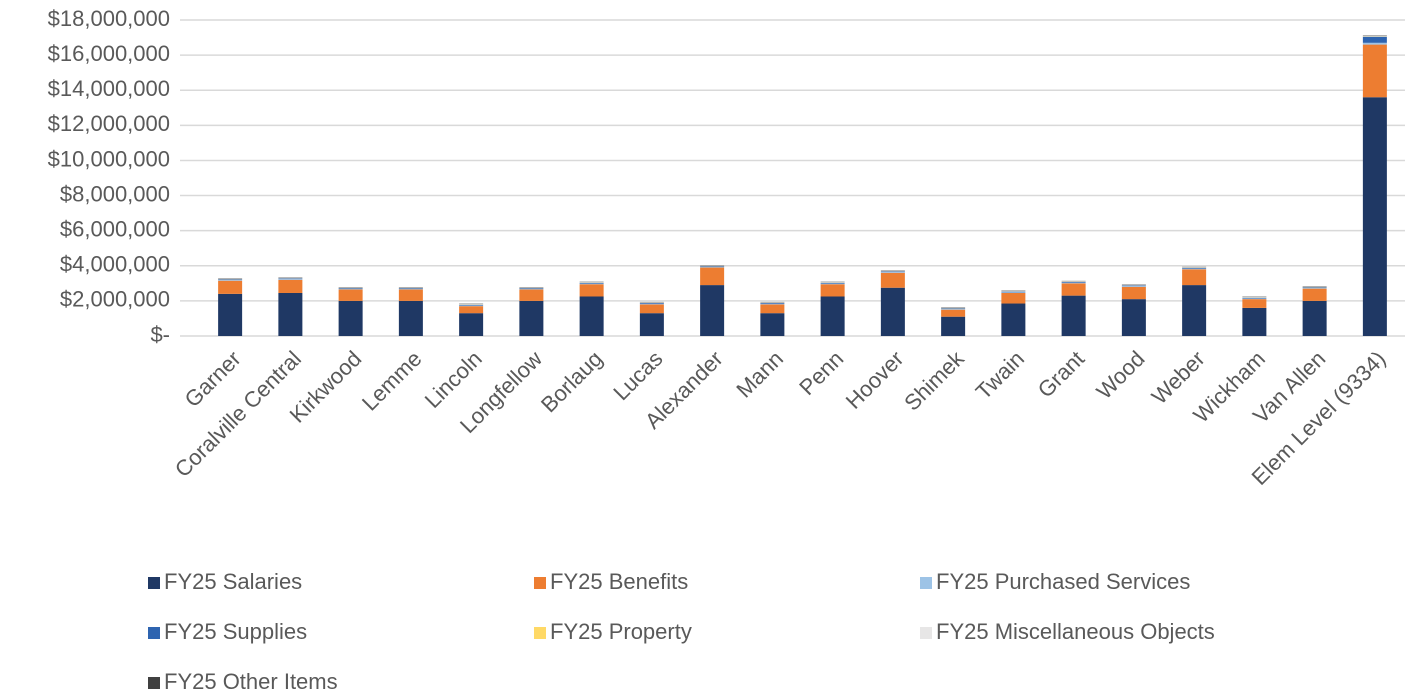 The image size is (1405, 696). What do you see at coordinates (115, 264) in the screenshot?
I see `y-tick-label: $4,000,000` at bounding box center [115, 264].